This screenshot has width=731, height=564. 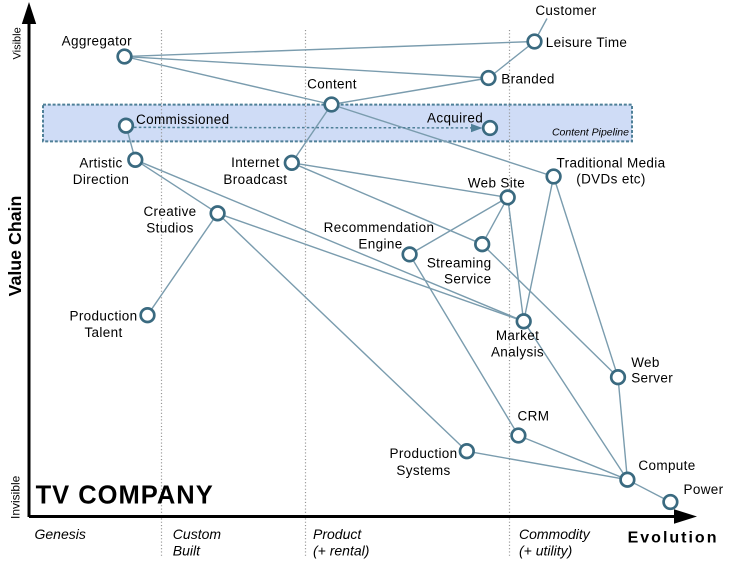 What do you see at coordinates (565, 10) in the screenshot?
I see `svg-text: Customer` at bounding box center [565, 10].